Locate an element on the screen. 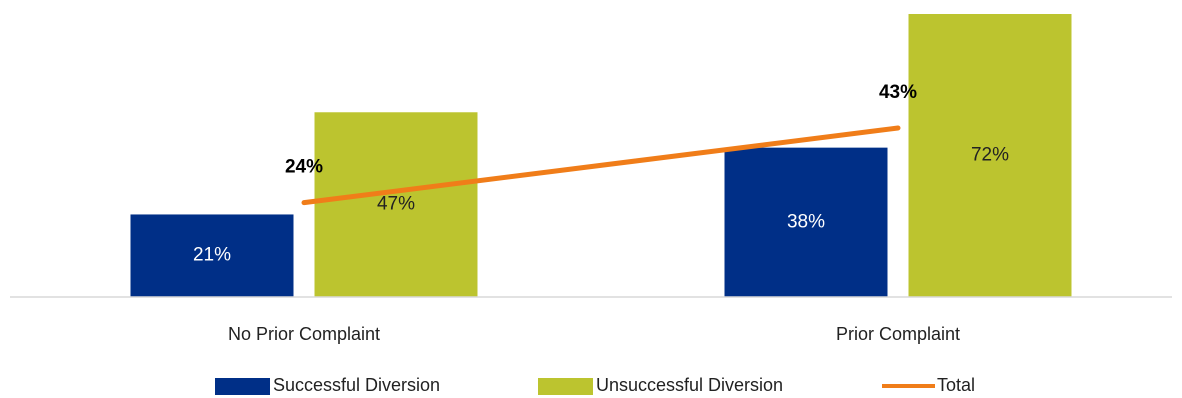 The image size is (1182, 398). bar-value-label-unsuccessful-diversion-no-prior-complaint: 47% is located at coordinates (396, 204).